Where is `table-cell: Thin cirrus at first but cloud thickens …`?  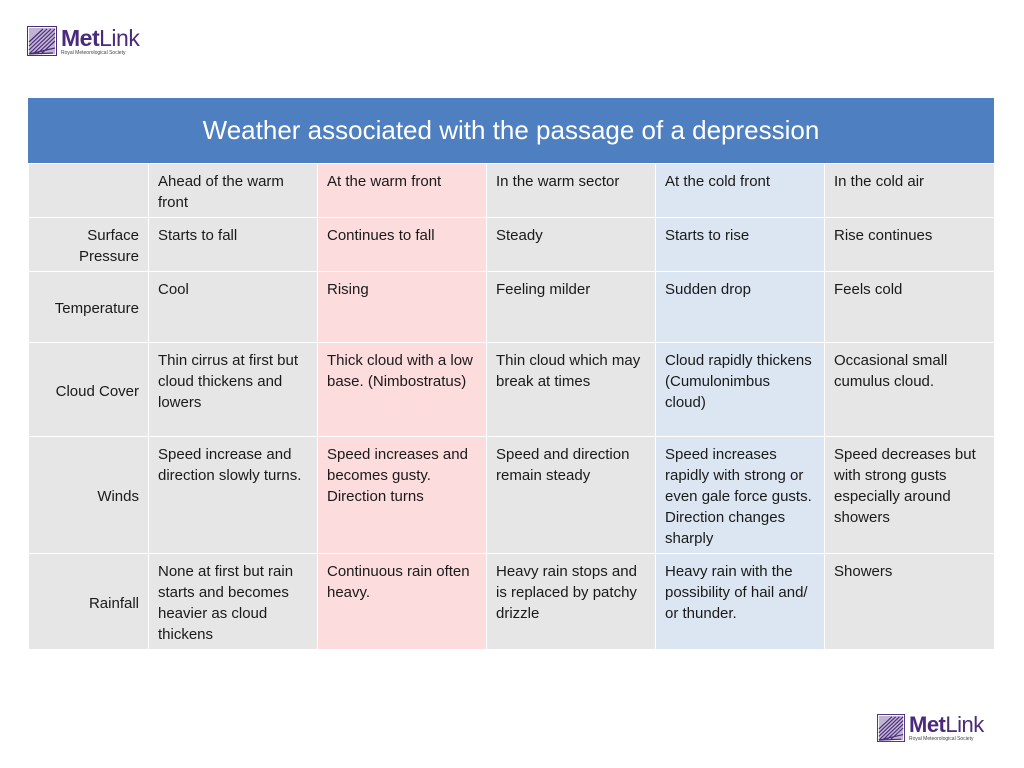
table-cell: Thin cirrus at first but cloud thickens … is located at coordinates (233, 389).